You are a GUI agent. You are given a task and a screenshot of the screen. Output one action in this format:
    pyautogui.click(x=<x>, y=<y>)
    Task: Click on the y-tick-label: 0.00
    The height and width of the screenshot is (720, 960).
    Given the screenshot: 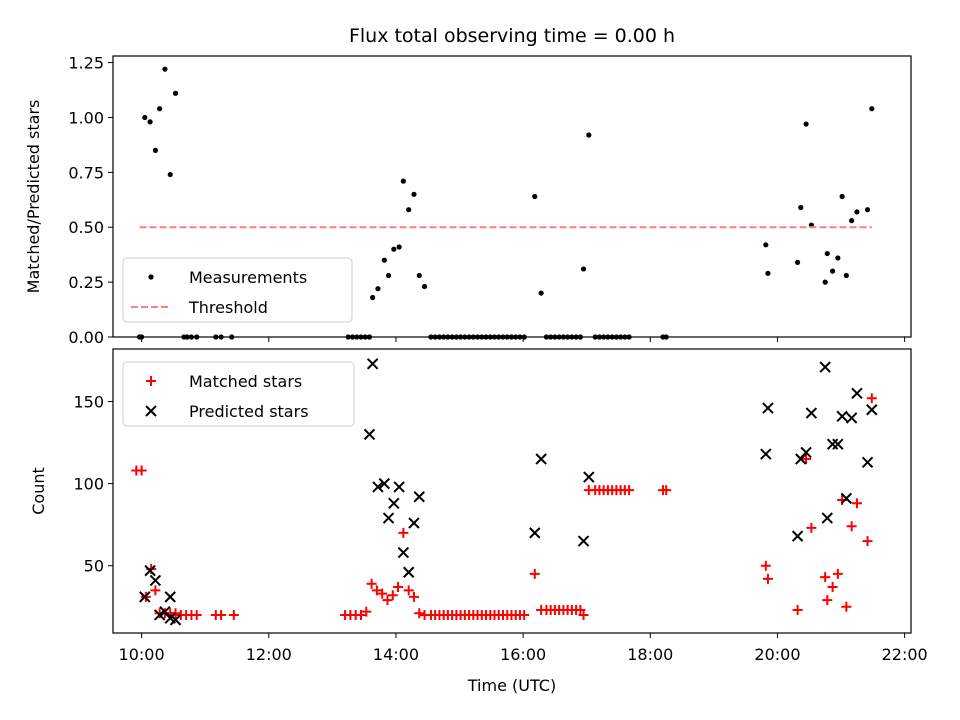 What is the action you would take?
    pyautogui.click(x=86, y=337)
    